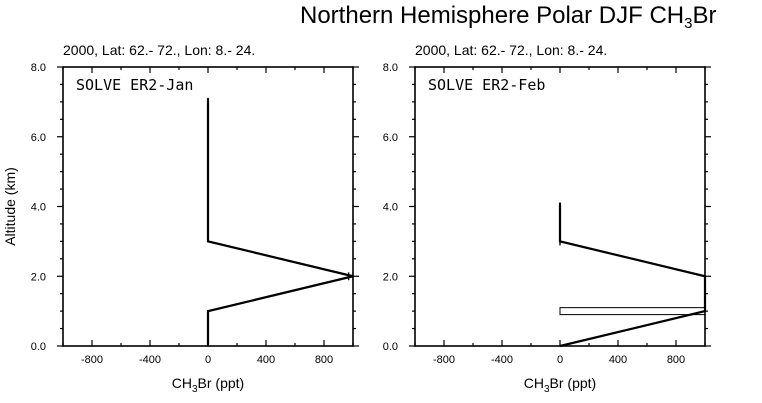  Describe the element at coordinates (632, 311) in the screenshot. I see `range-box` at that location.